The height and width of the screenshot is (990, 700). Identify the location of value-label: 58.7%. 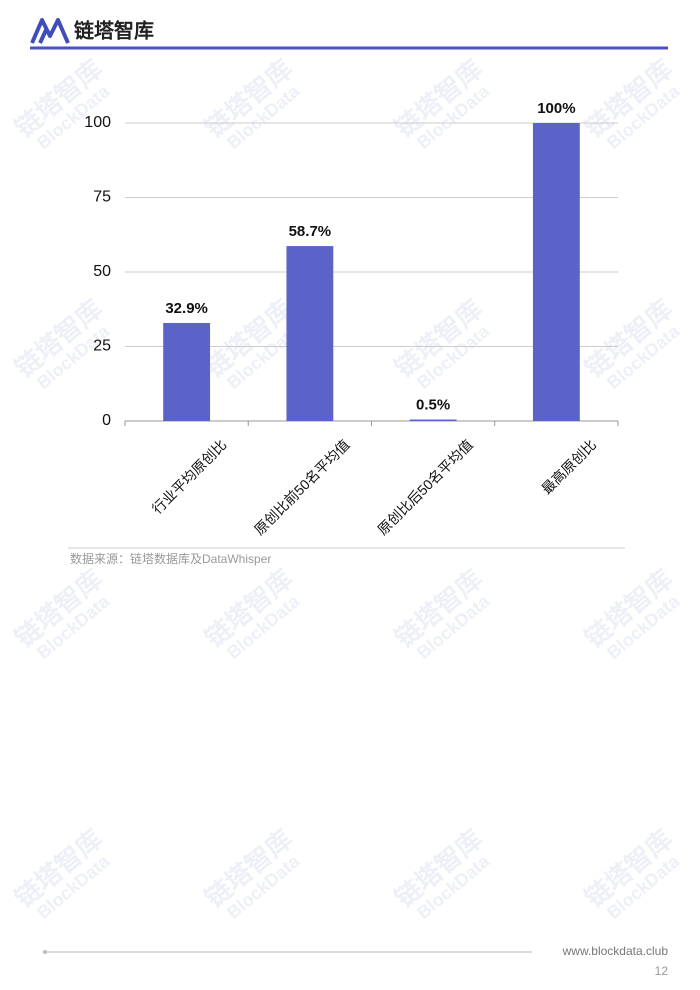
(310, 231).